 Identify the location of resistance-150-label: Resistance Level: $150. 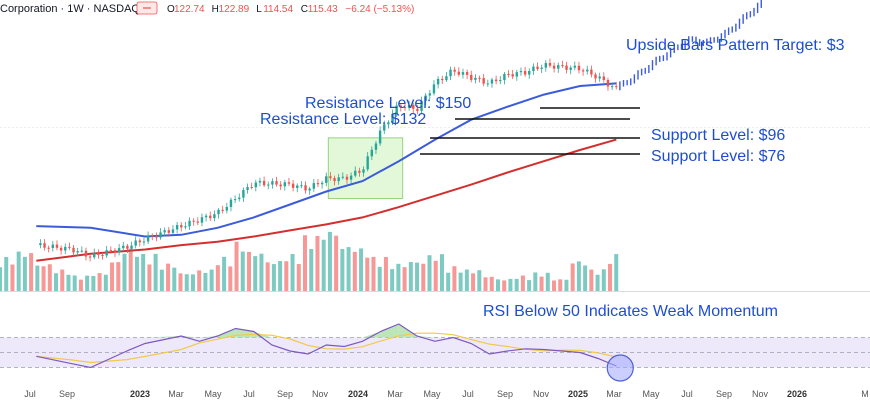
(388, 103).